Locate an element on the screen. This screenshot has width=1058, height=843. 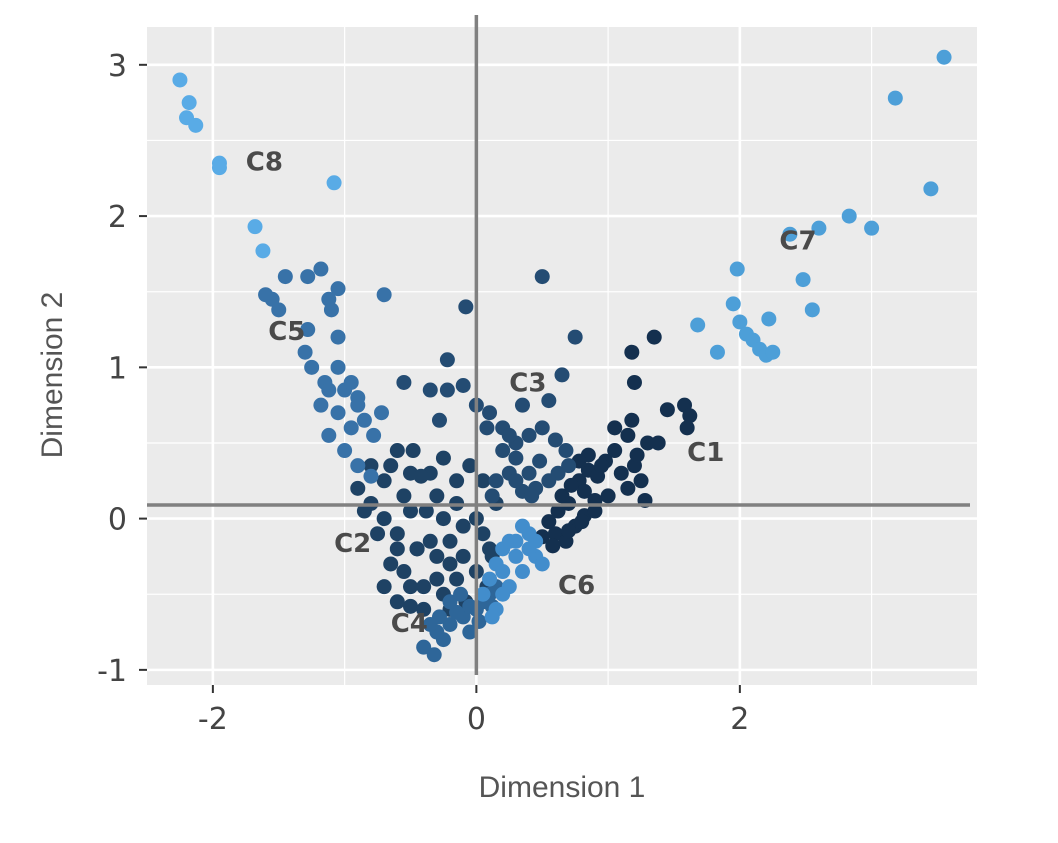
cluster-label-c8: C8 is located at coordinates (264, 163).